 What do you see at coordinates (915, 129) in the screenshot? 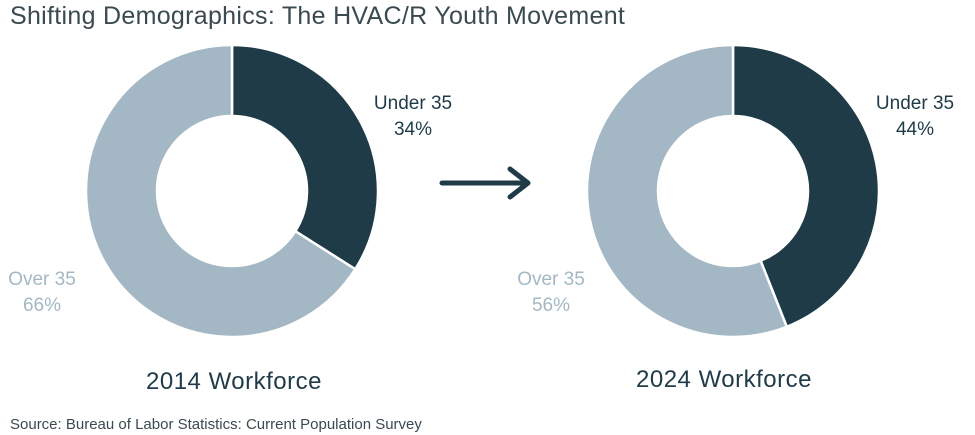
I see `slice-value: 44%` at bounding box center [915, 129].